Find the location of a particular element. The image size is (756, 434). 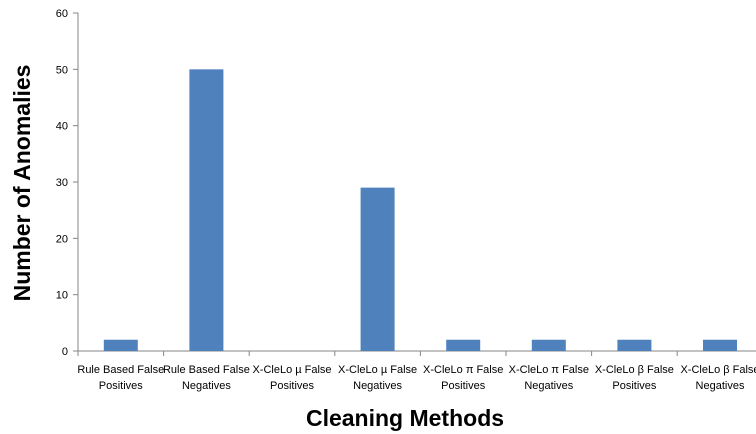

y-tick-label: 30 is located at coordinates (62, 183).